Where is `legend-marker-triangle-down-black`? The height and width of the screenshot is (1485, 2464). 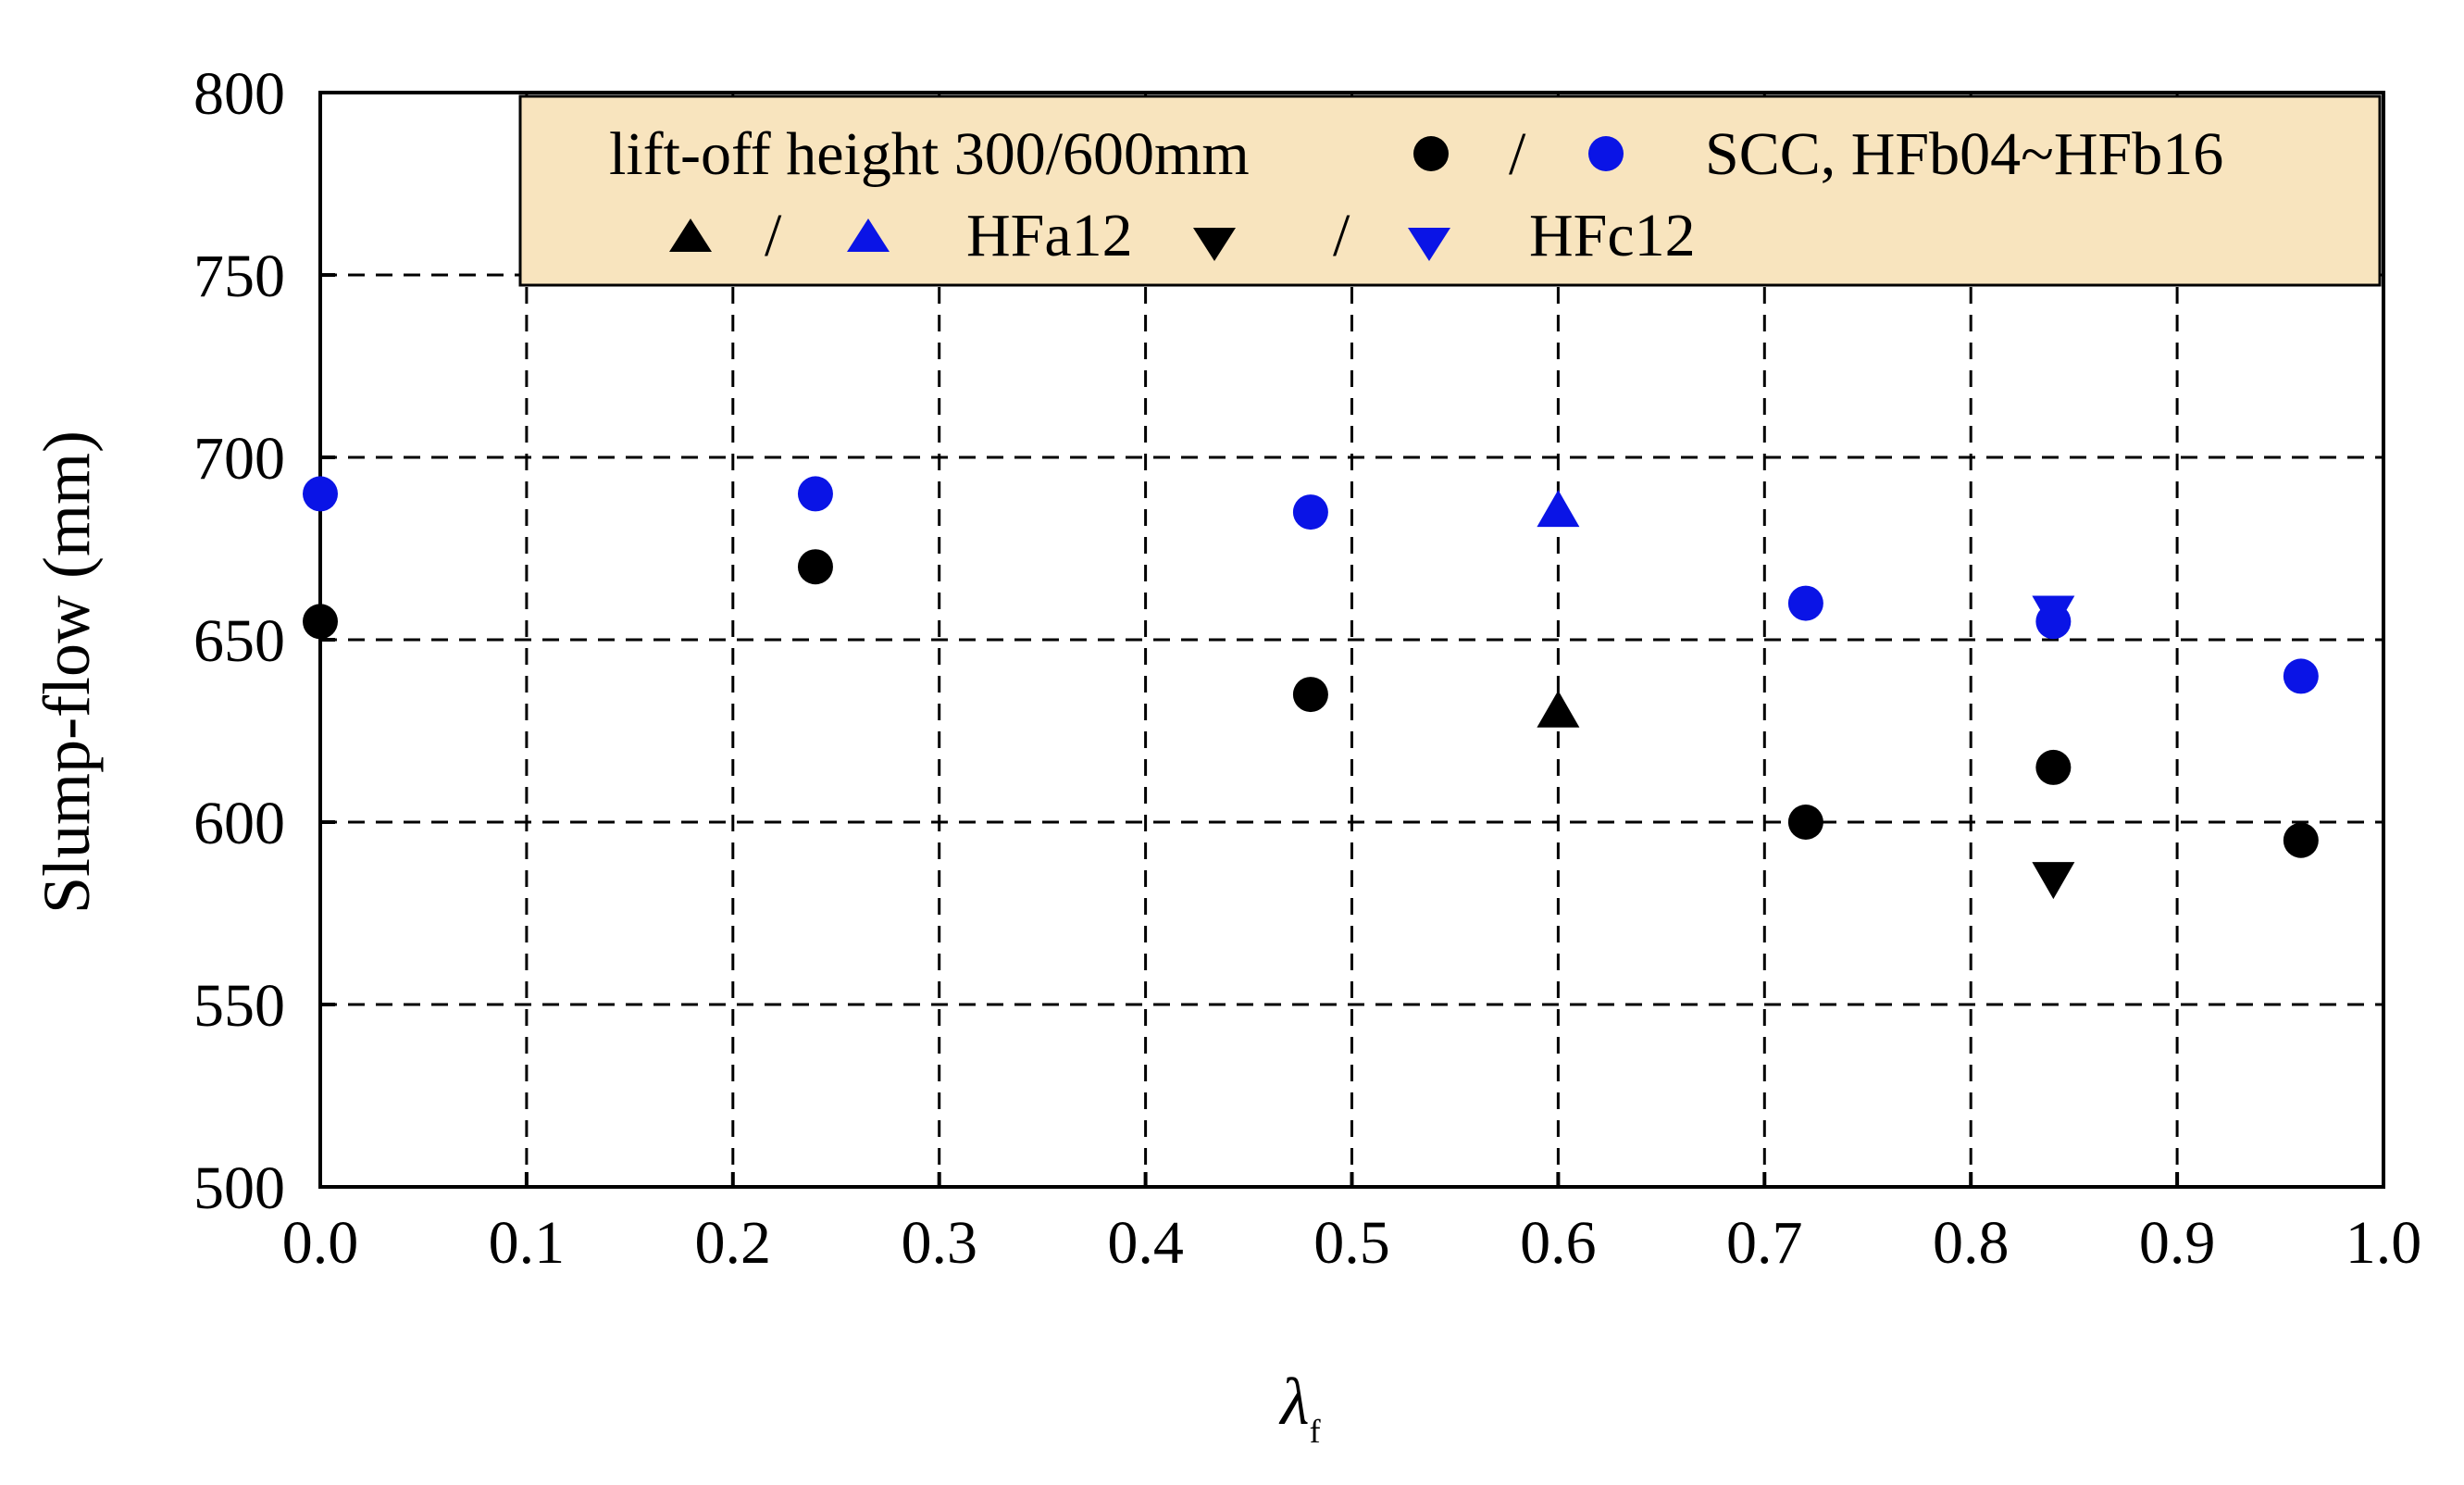 legend-marker-triangle-down-black is located at coordinates (1214, 244).